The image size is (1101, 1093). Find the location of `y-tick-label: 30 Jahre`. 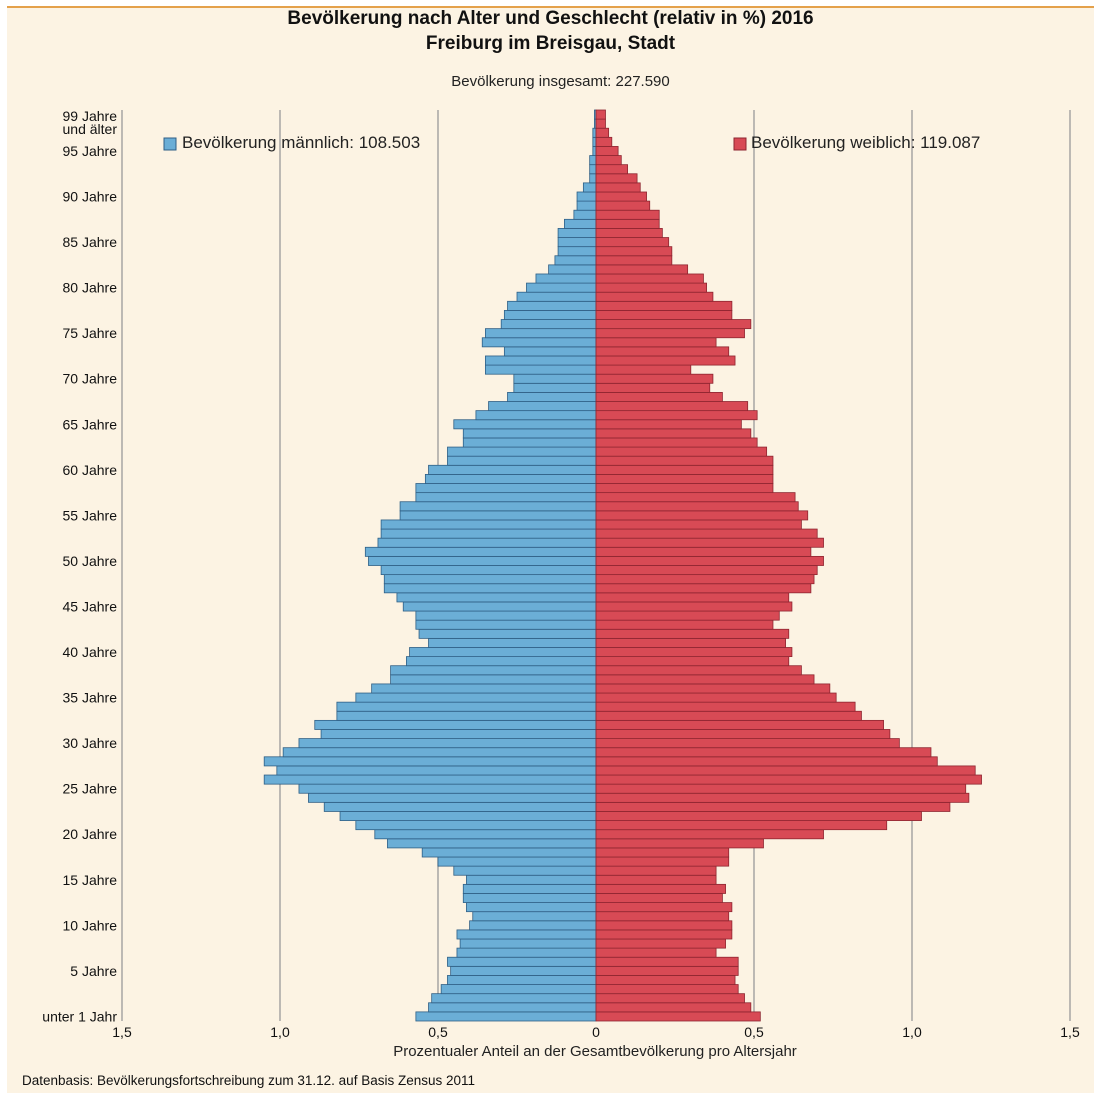

y-tick-label: 30 Jahre is located at coordinates (90, 743).